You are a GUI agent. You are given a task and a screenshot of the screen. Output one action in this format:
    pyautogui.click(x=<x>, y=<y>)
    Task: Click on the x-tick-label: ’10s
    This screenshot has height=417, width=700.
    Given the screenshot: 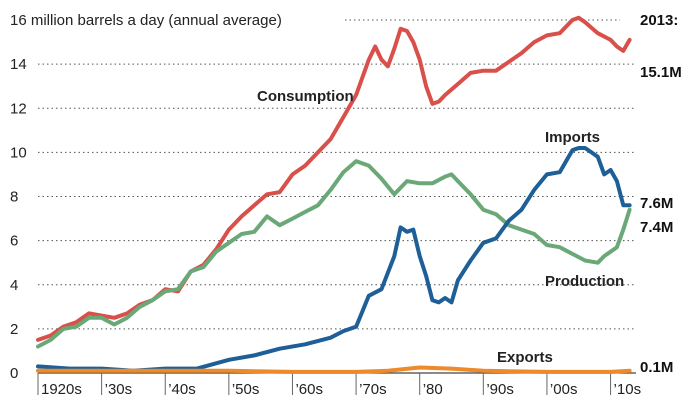 What is the action you would take?
    pyautogui.click(x=628, y=389)
    